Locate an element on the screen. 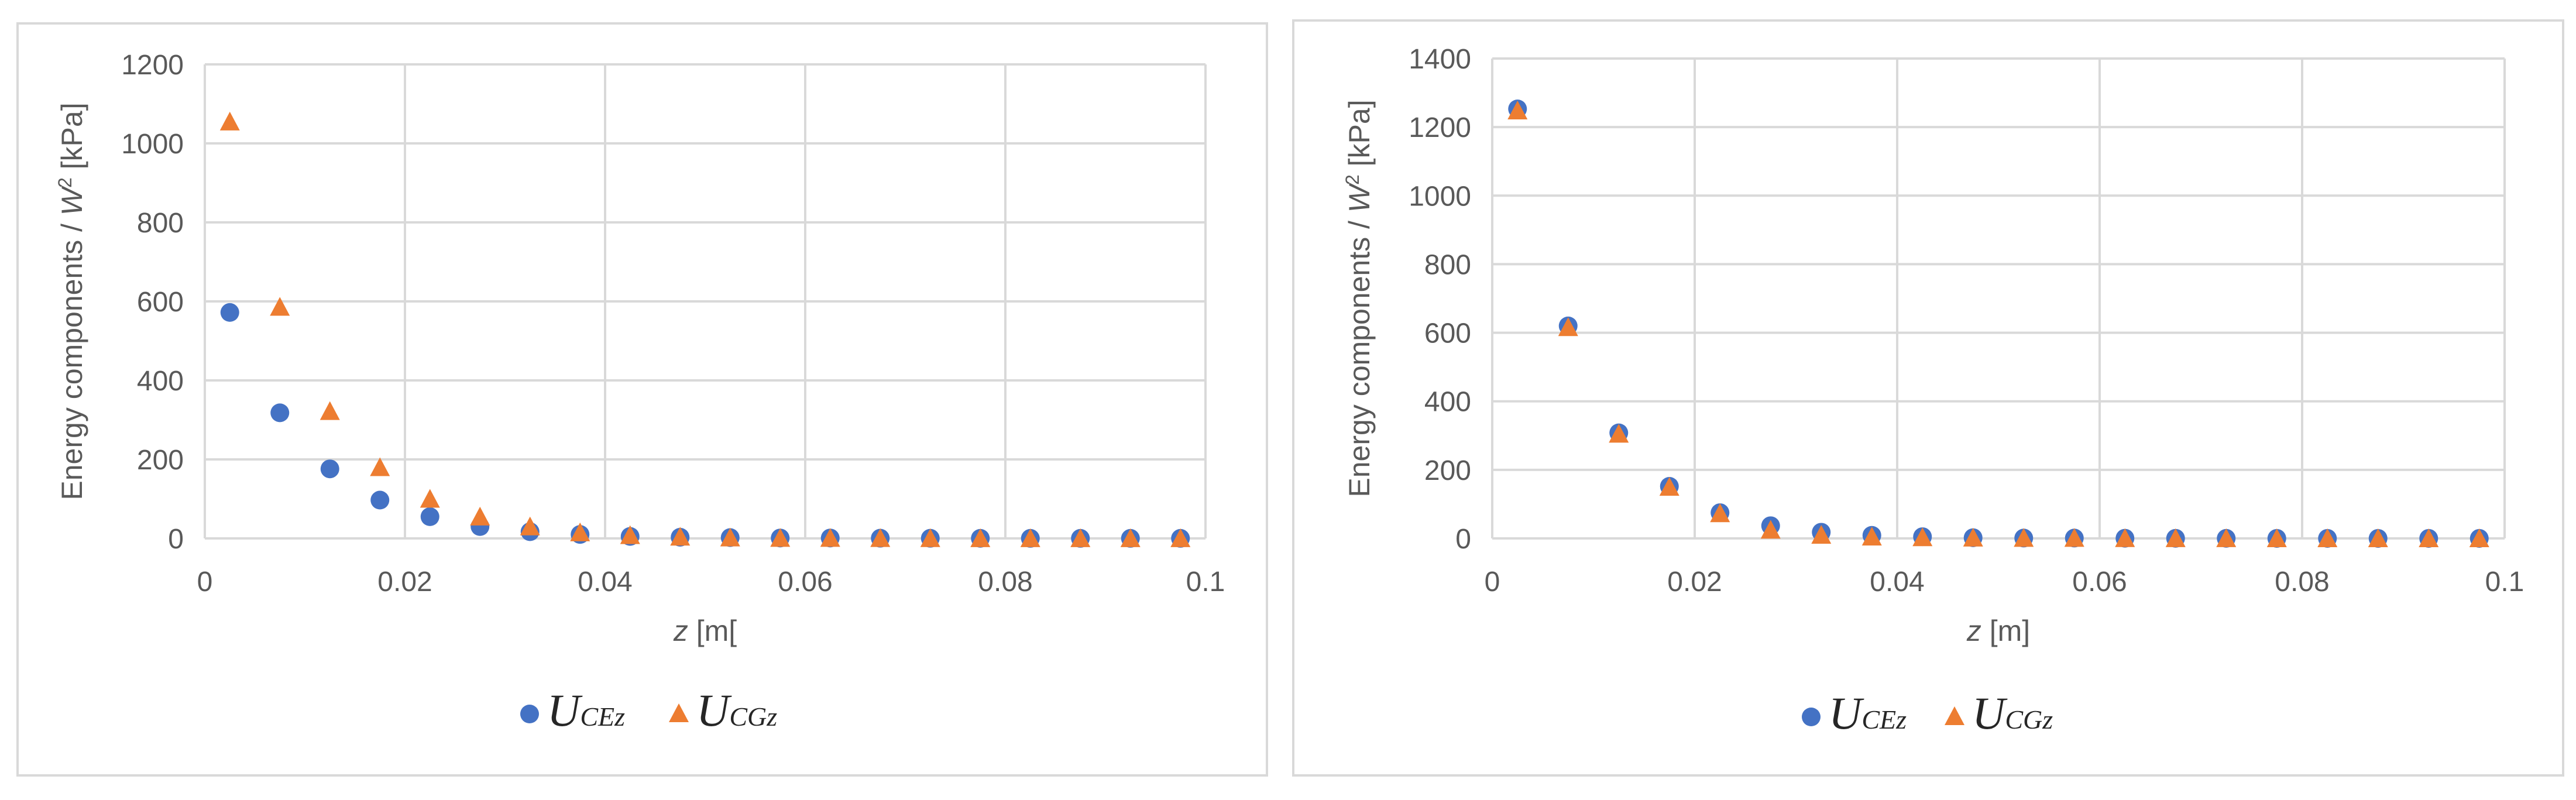 This screenshot has height=800, width=2576. legend: UCEz UCGz is located at coordinates (1927, 713).